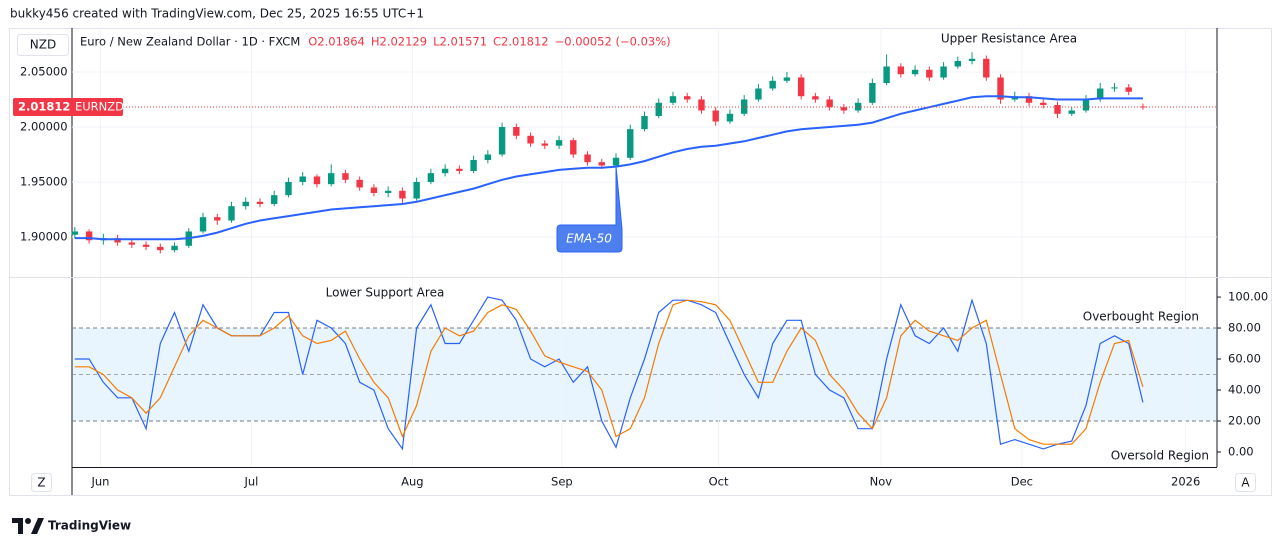 The image size is (1281, 556). Describe the element at coordinates (1009, 39) in the screenshot. I see `annotation: Upper Resistance Area` at that location.